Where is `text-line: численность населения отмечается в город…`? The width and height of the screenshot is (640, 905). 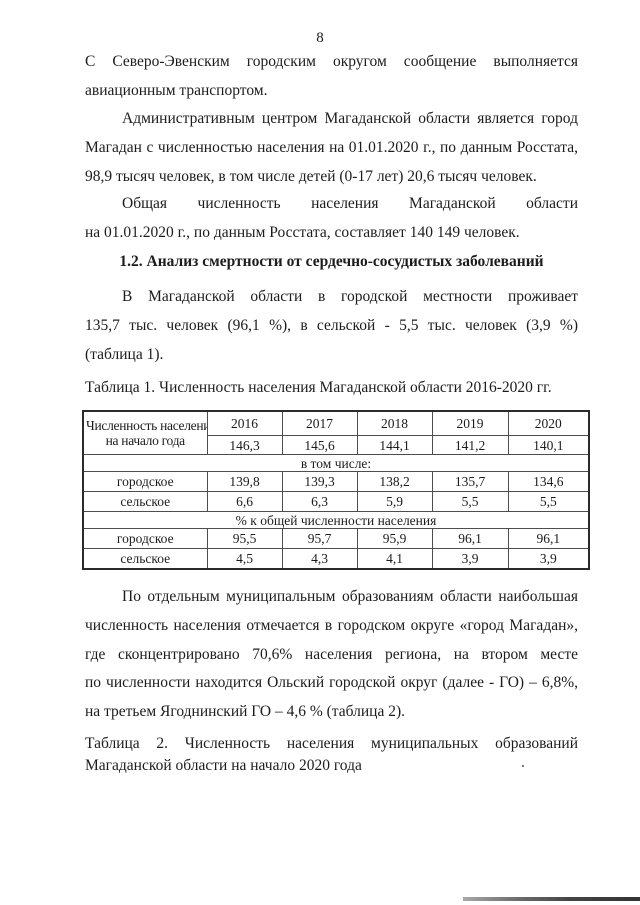 text-line: численность населения отмечается в город… is located at coordinates (331, 625).